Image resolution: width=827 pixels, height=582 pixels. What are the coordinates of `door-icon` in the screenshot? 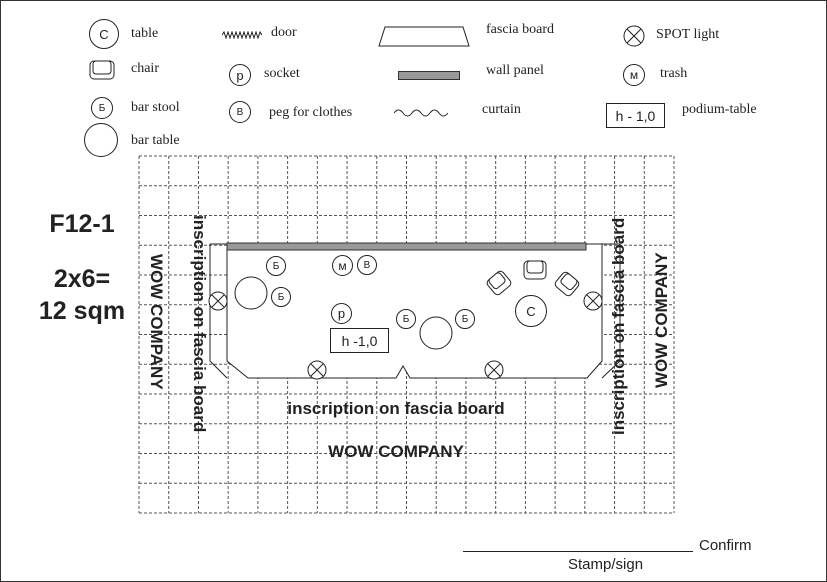 It's located at (242, 35).